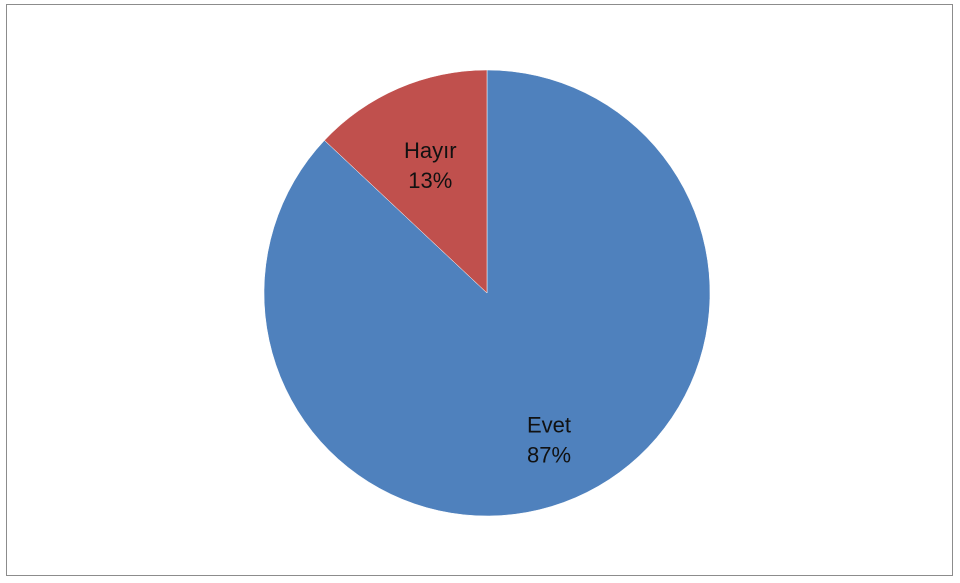 The image size is (960, 583). What do you see at coordinates (487, 302) in the screenshot?
I see `pie-labels: Evet 87% Hayır 13%` at bounding box center [487, 302].